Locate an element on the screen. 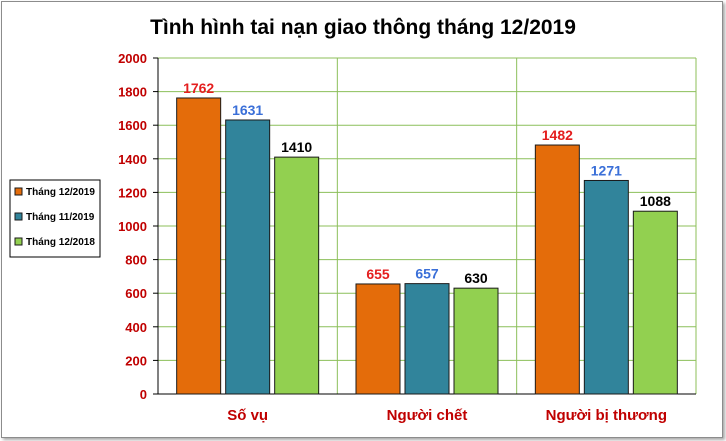  data-label: 1271 is located at coordinates (606, 170).